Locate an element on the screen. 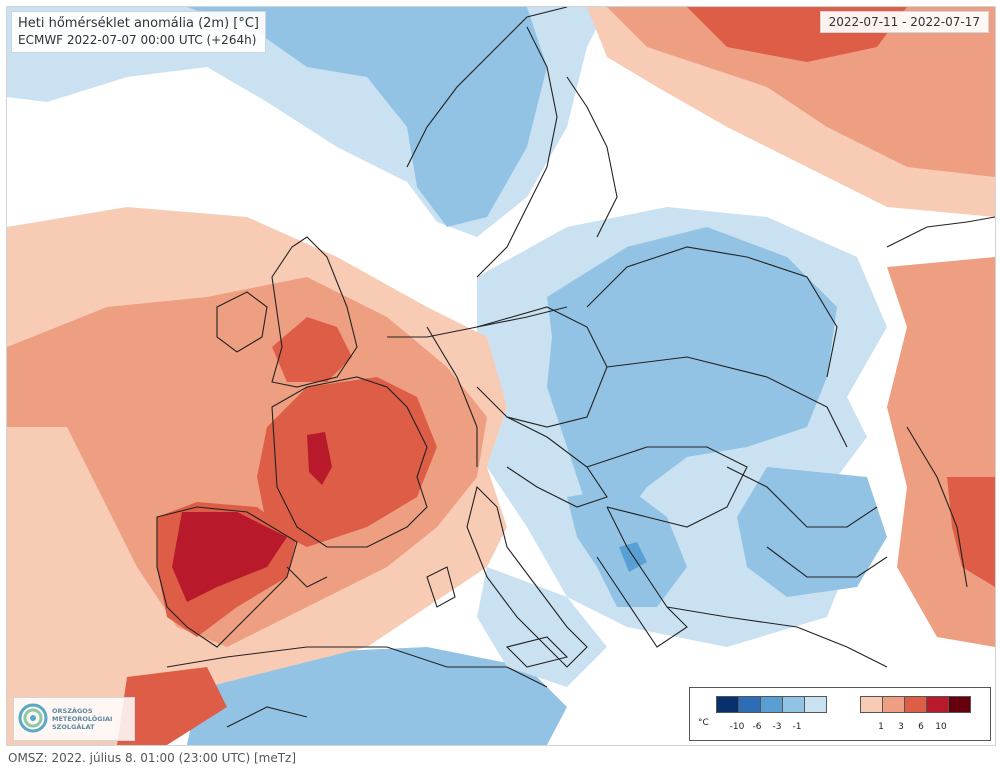 The width and height of the screenshot is (1000, 773). romania-outline is located at coordinates (667, 487).